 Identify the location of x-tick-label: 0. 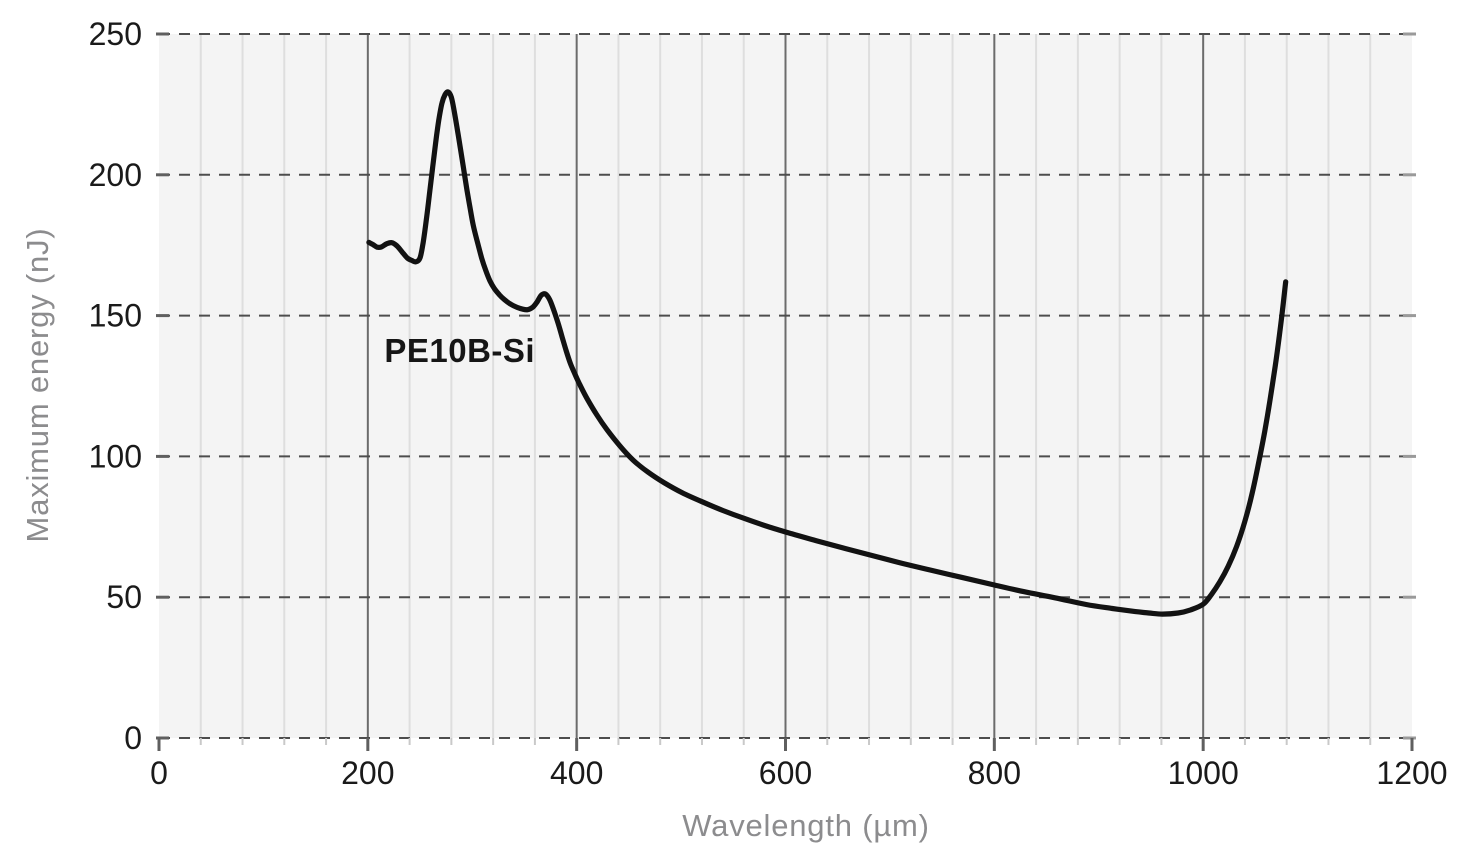
(159, 773).